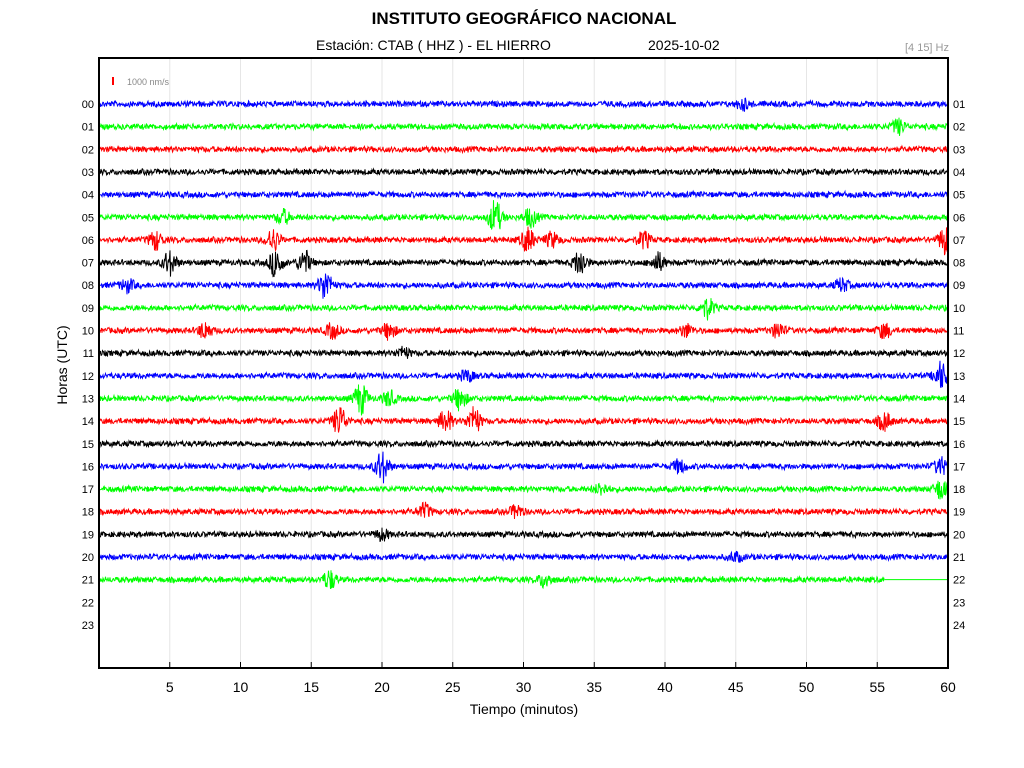  I want to click on right-hour-label-18: 18, so click(959, 490).